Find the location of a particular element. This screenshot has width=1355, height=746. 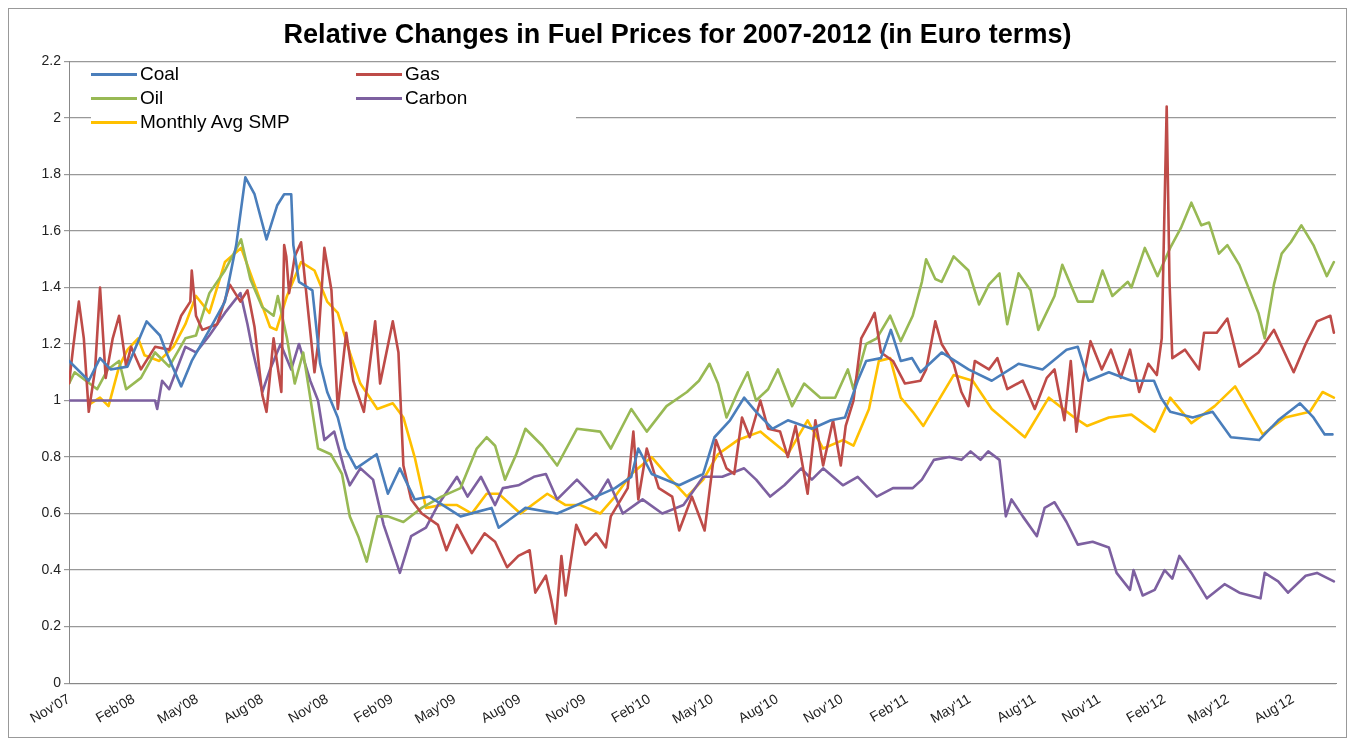

chart-title: Relative Changes in Fuel Prices for 2007-2012 (in Euro terms) is located at coordinates (677, 33).